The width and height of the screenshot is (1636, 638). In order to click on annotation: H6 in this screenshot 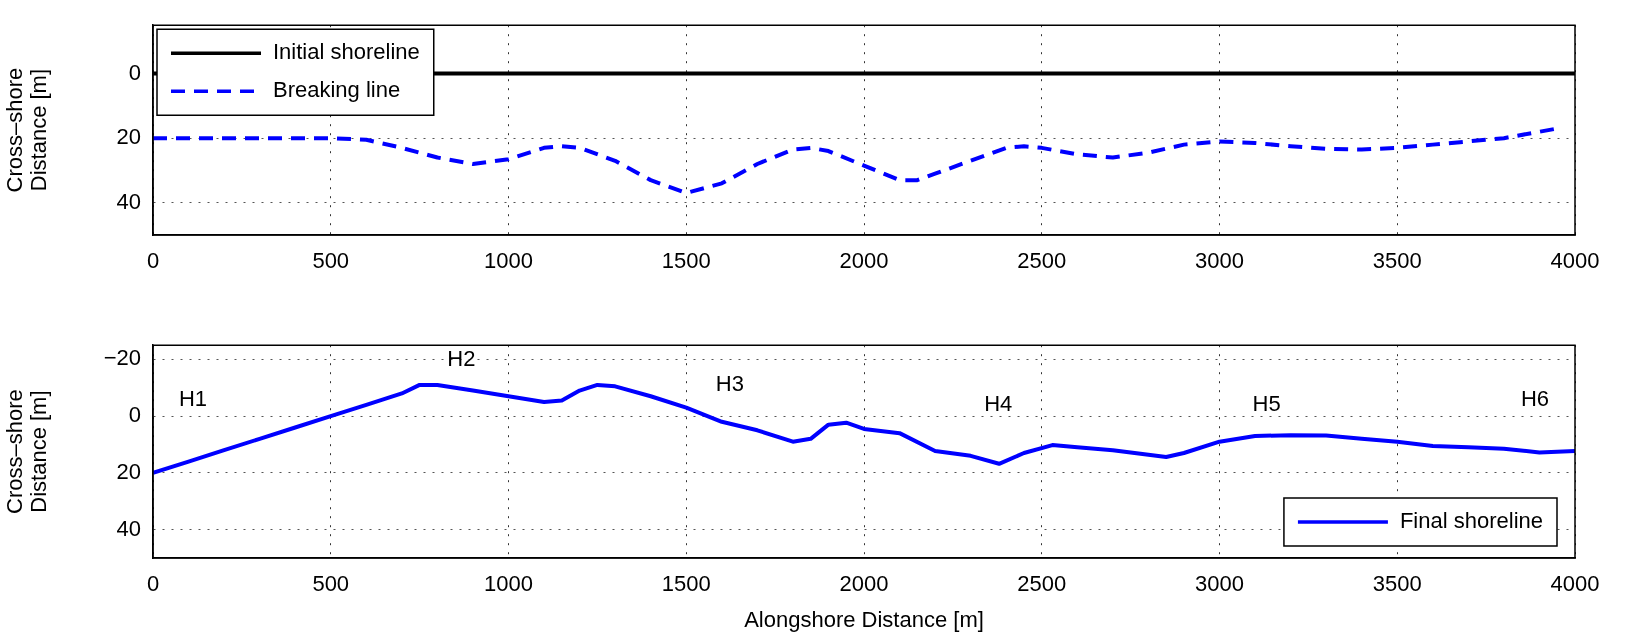, I will do `click(1535, 399)`.